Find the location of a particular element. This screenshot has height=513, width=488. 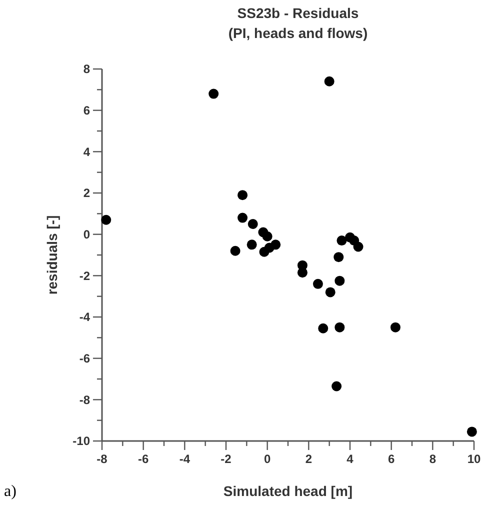

x-tick-label: 6 is located at coordinates (391, 459).